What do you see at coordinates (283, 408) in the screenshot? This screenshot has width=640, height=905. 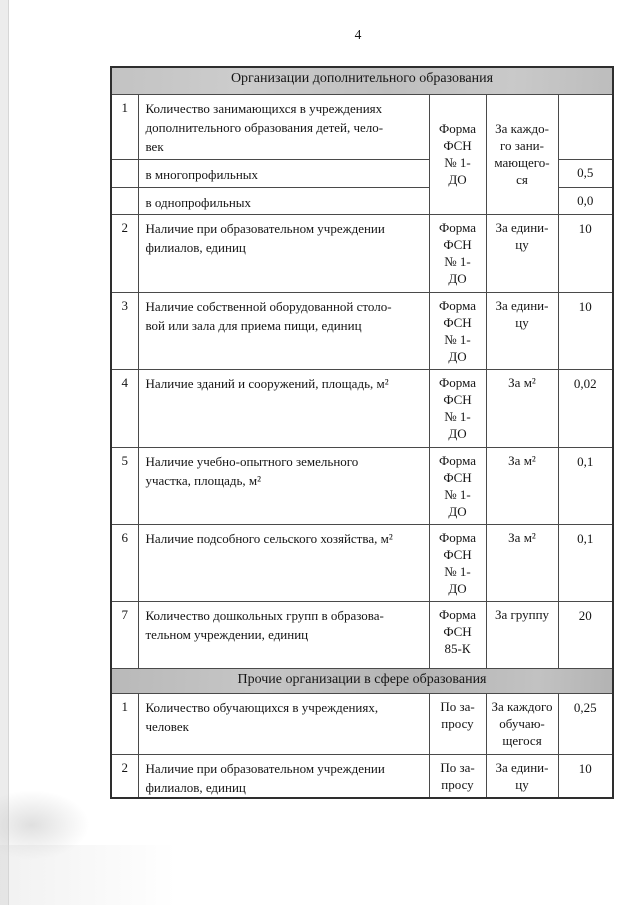 I see `description-cell: Наличие зданий и сооружений, площадь, м²` at bounding box center [283, 408].